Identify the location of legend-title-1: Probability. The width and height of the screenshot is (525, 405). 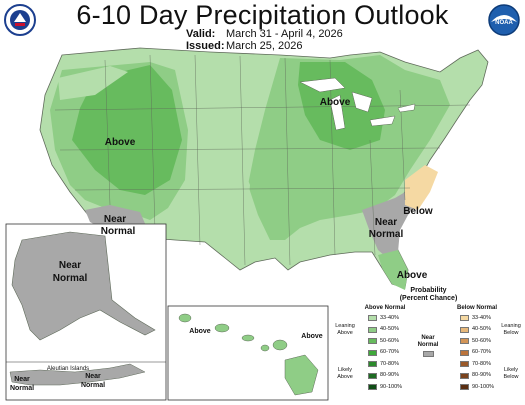
(428, 290).